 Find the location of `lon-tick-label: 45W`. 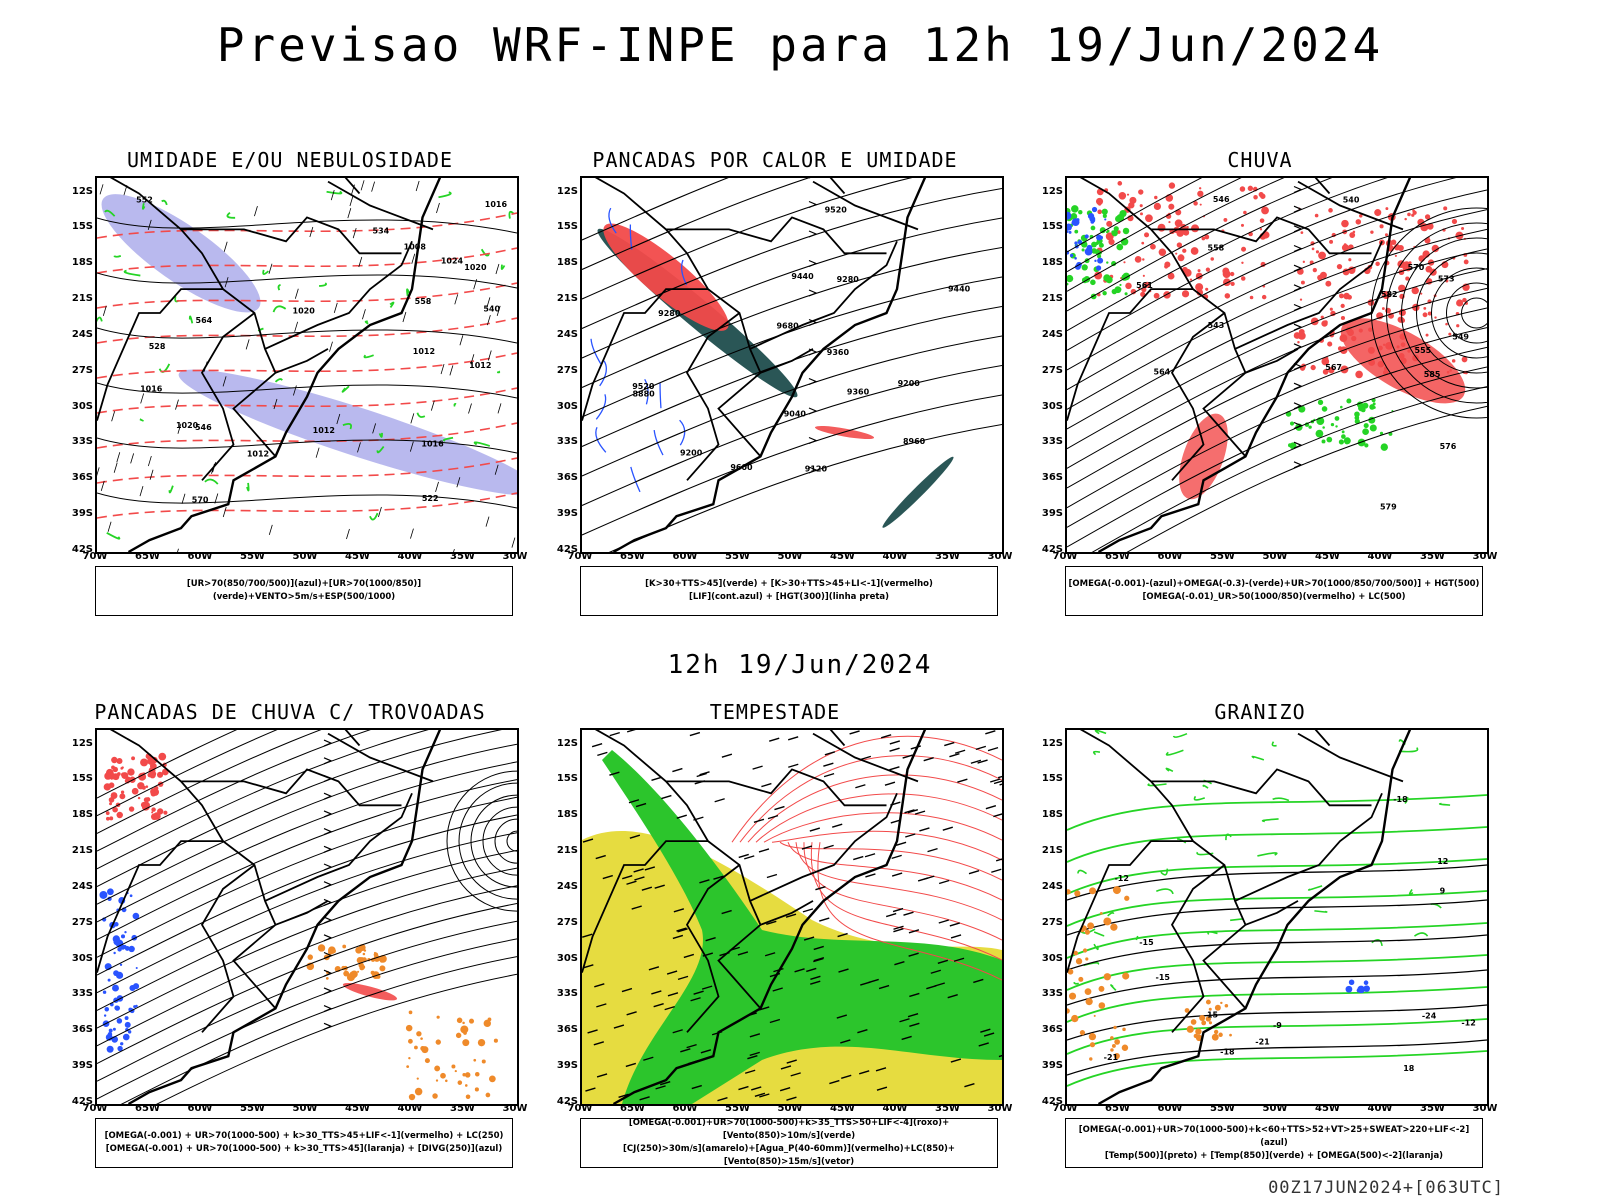

lon-tick-label: 45W is located at coordinates (357, 1108).